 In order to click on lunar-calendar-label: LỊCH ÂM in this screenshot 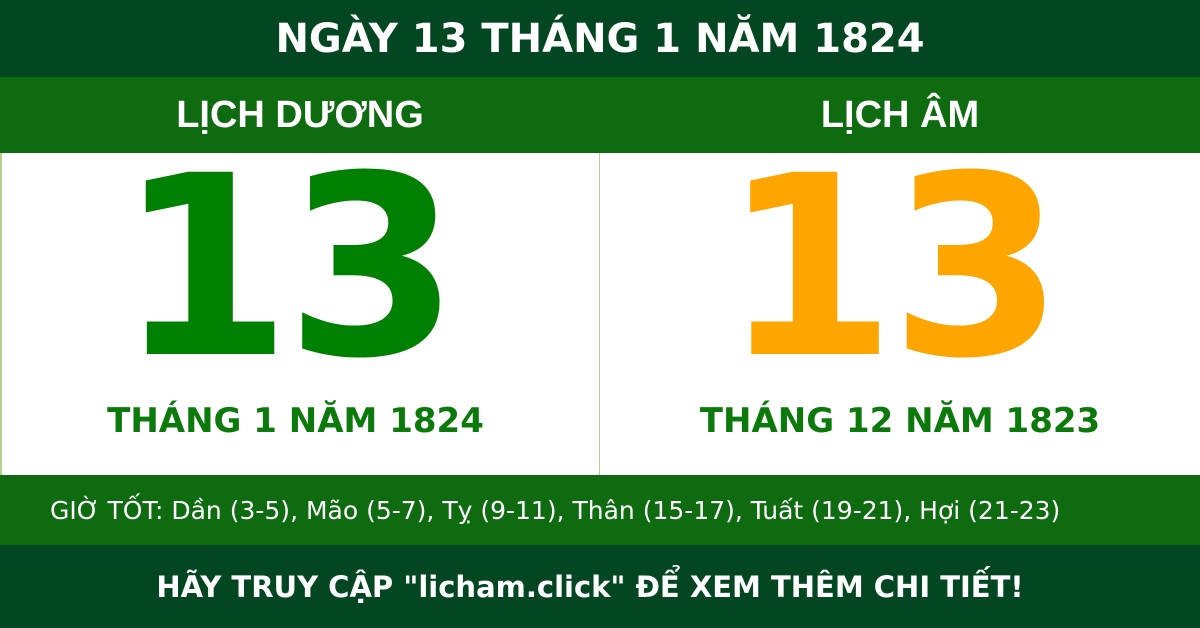, I will do `click(900, 114)`.